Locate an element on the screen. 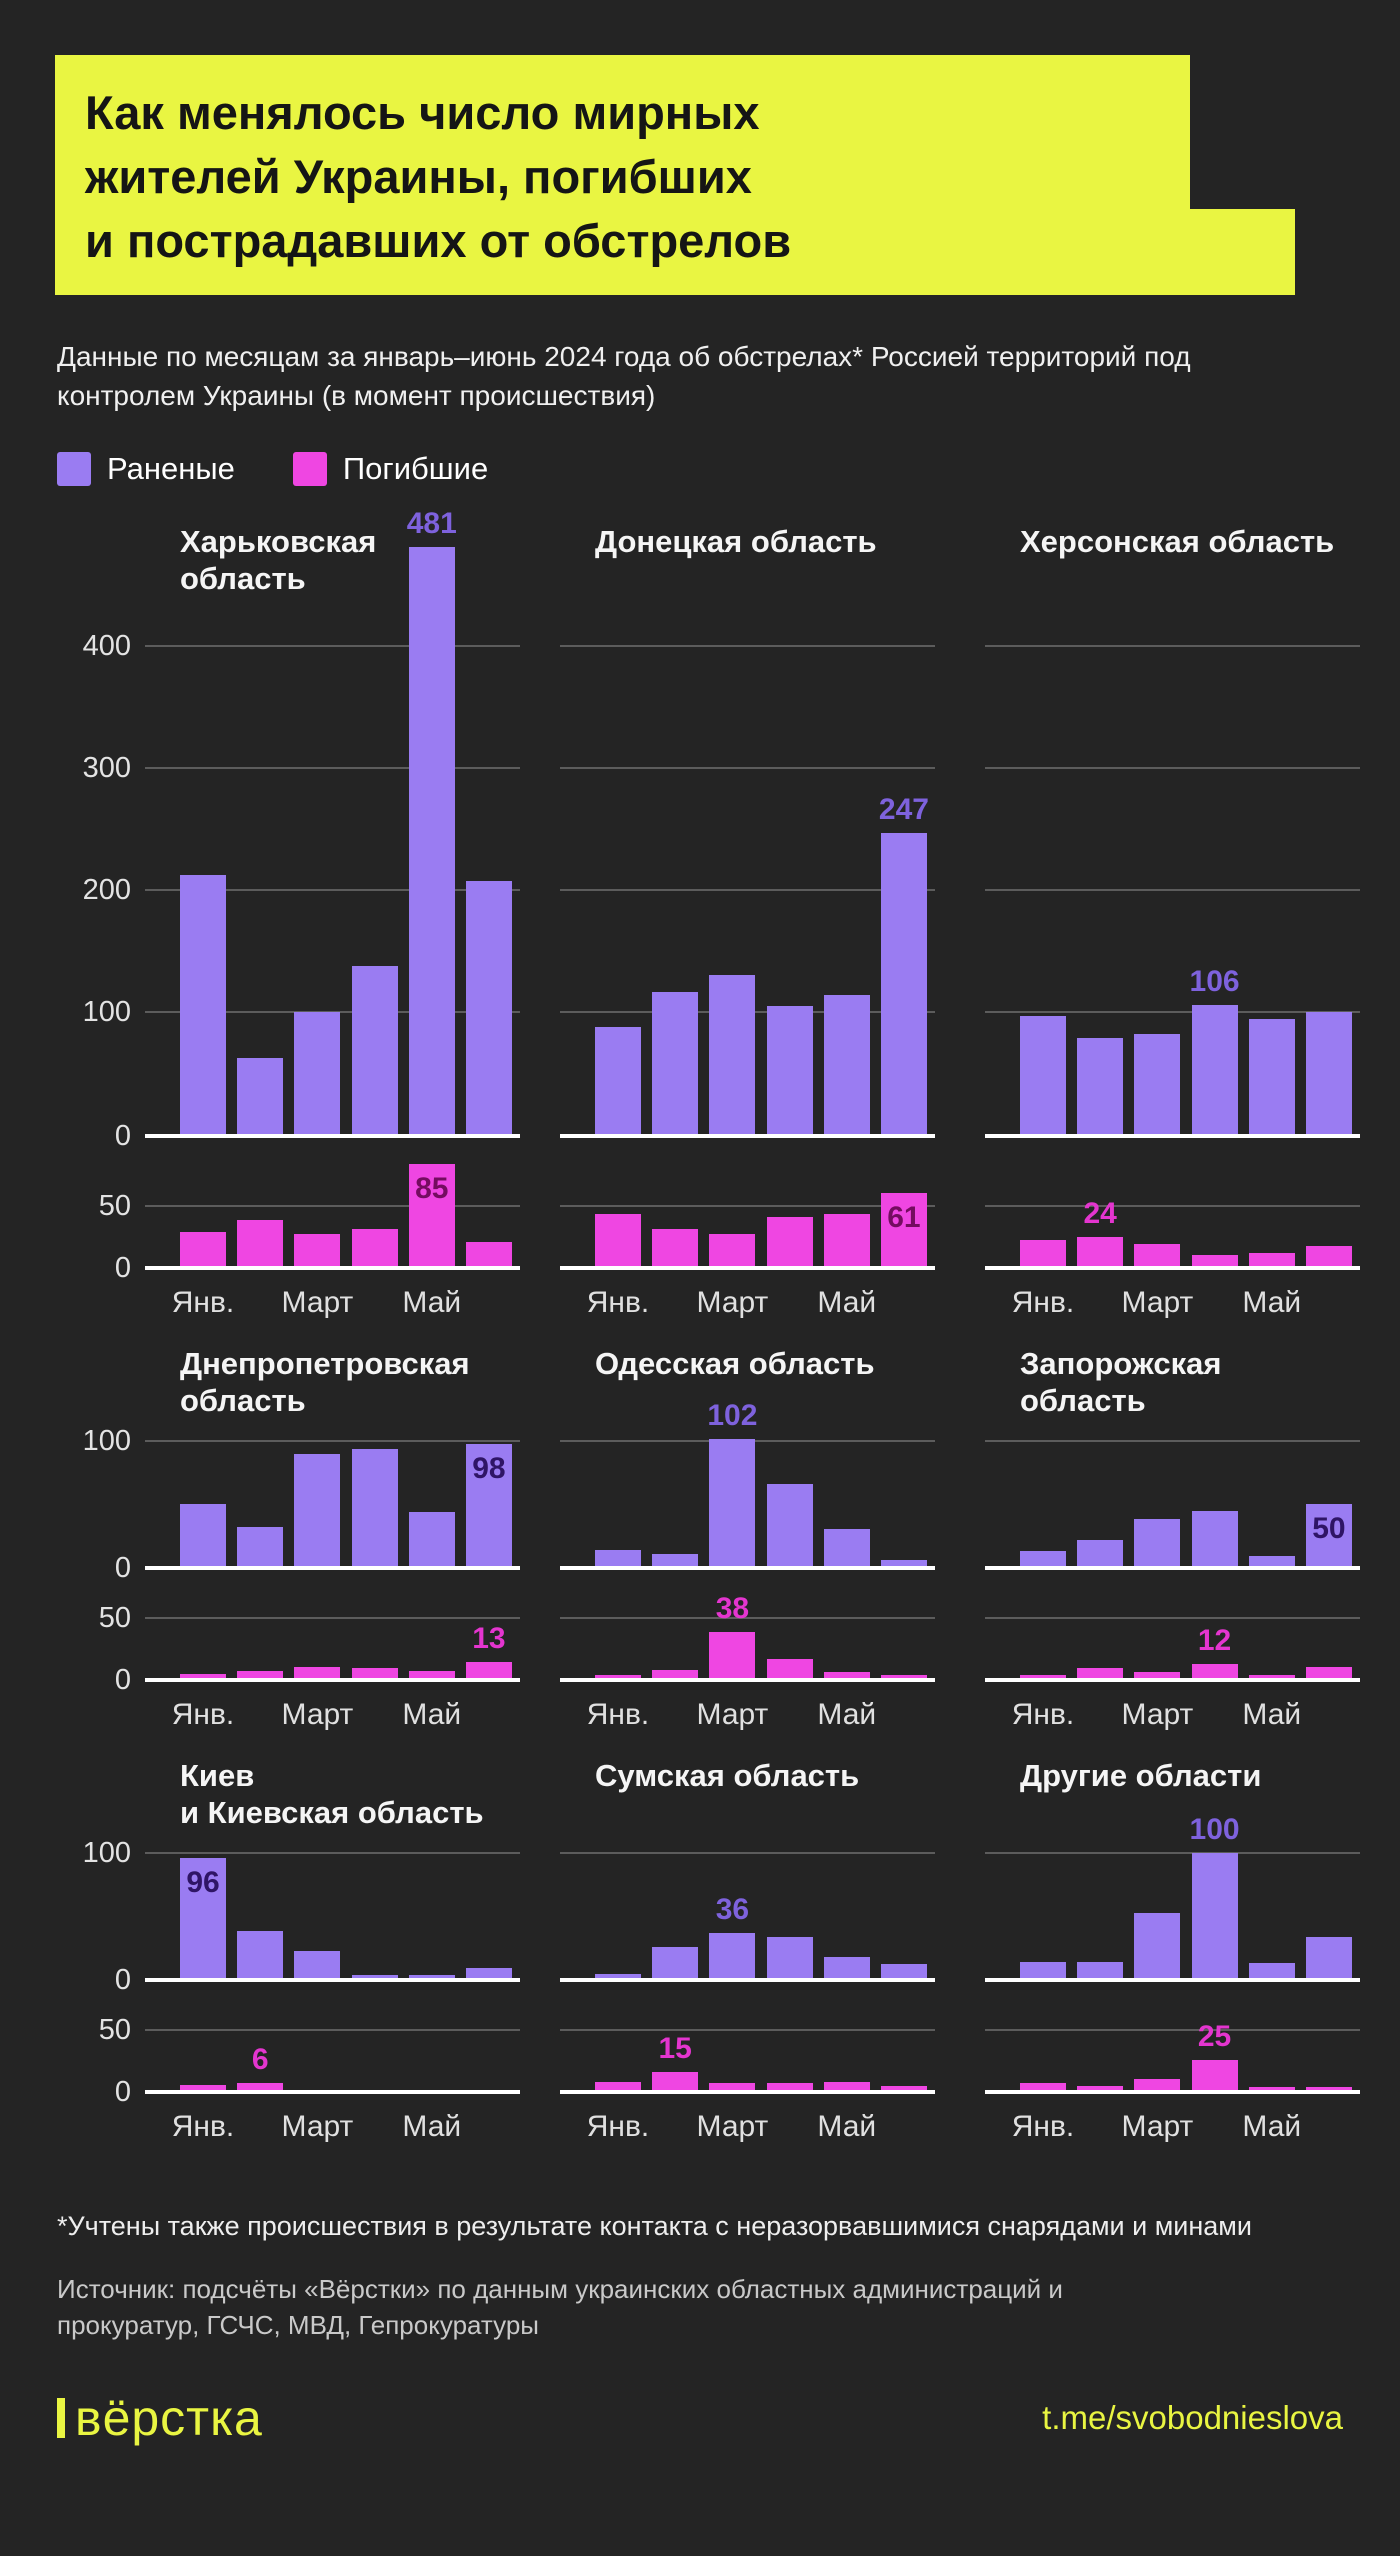  kharkiv-x-axis-labels: Янв. Март Май is located at coordinates (342, 1297).